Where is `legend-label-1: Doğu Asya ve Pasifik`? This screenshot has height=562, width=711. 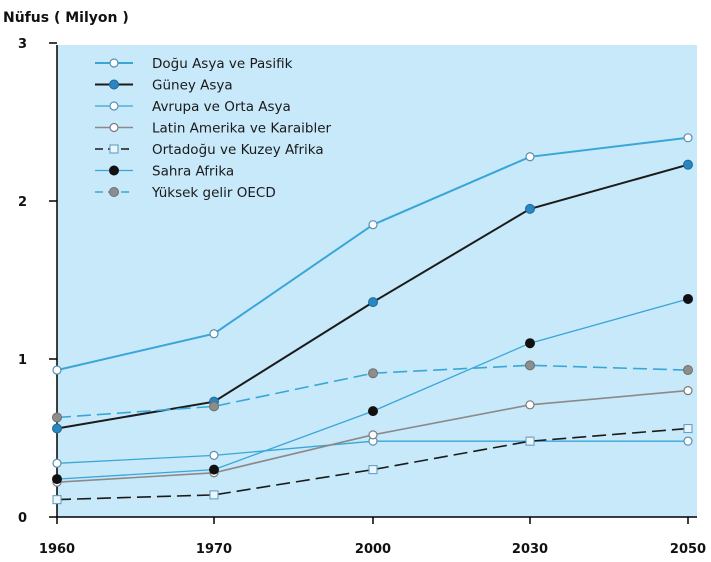 legend-label-1: Doğu Asya ve Pasifik is located at coordinates (222, 64).